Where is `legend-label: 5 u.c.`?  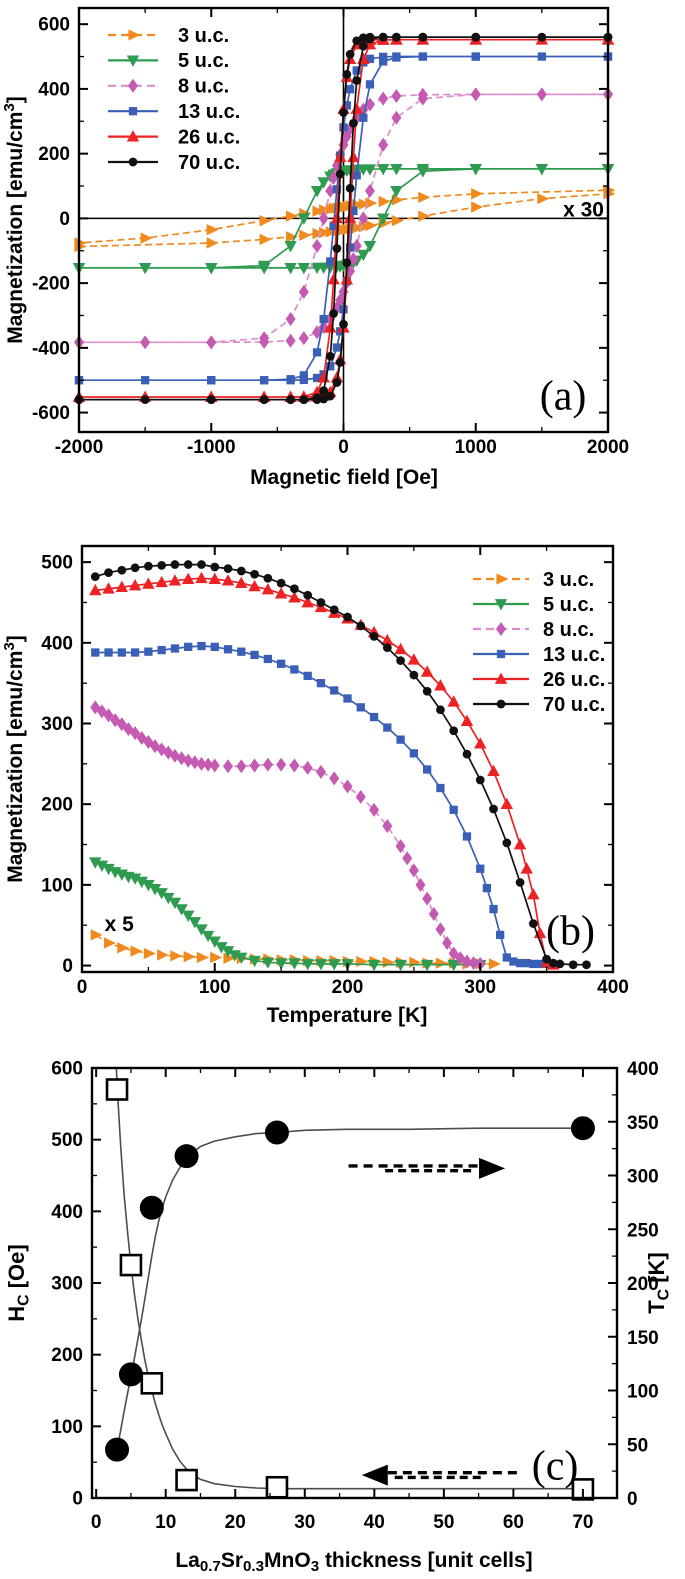 legend-label: 5 u.c. is located at coordinates (203, 61).